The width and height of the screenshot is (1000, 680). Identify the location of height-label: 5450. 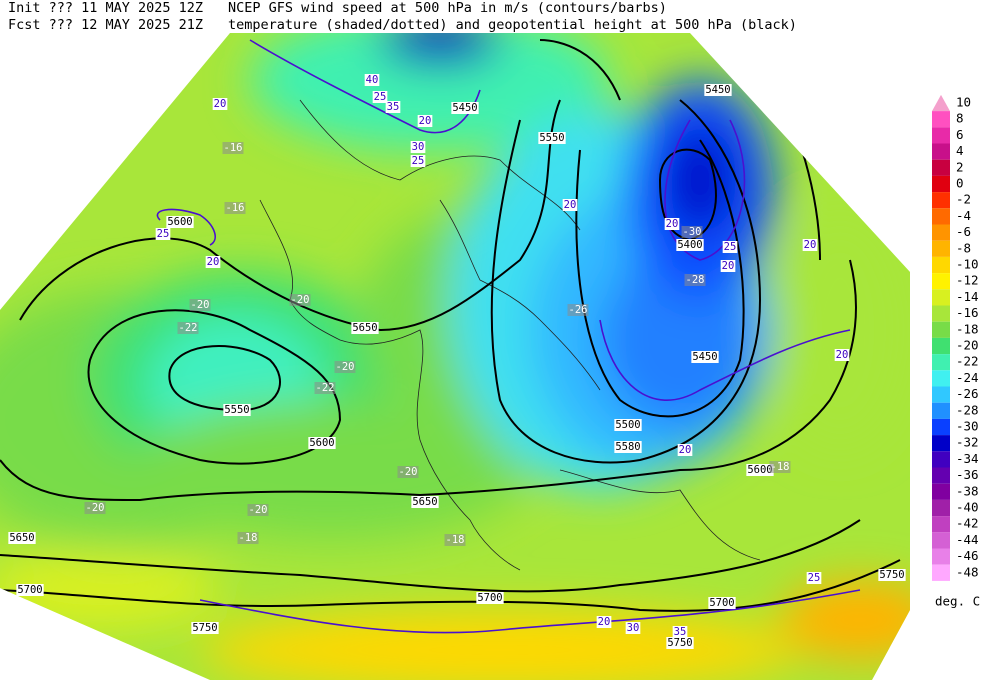
(704, 357).